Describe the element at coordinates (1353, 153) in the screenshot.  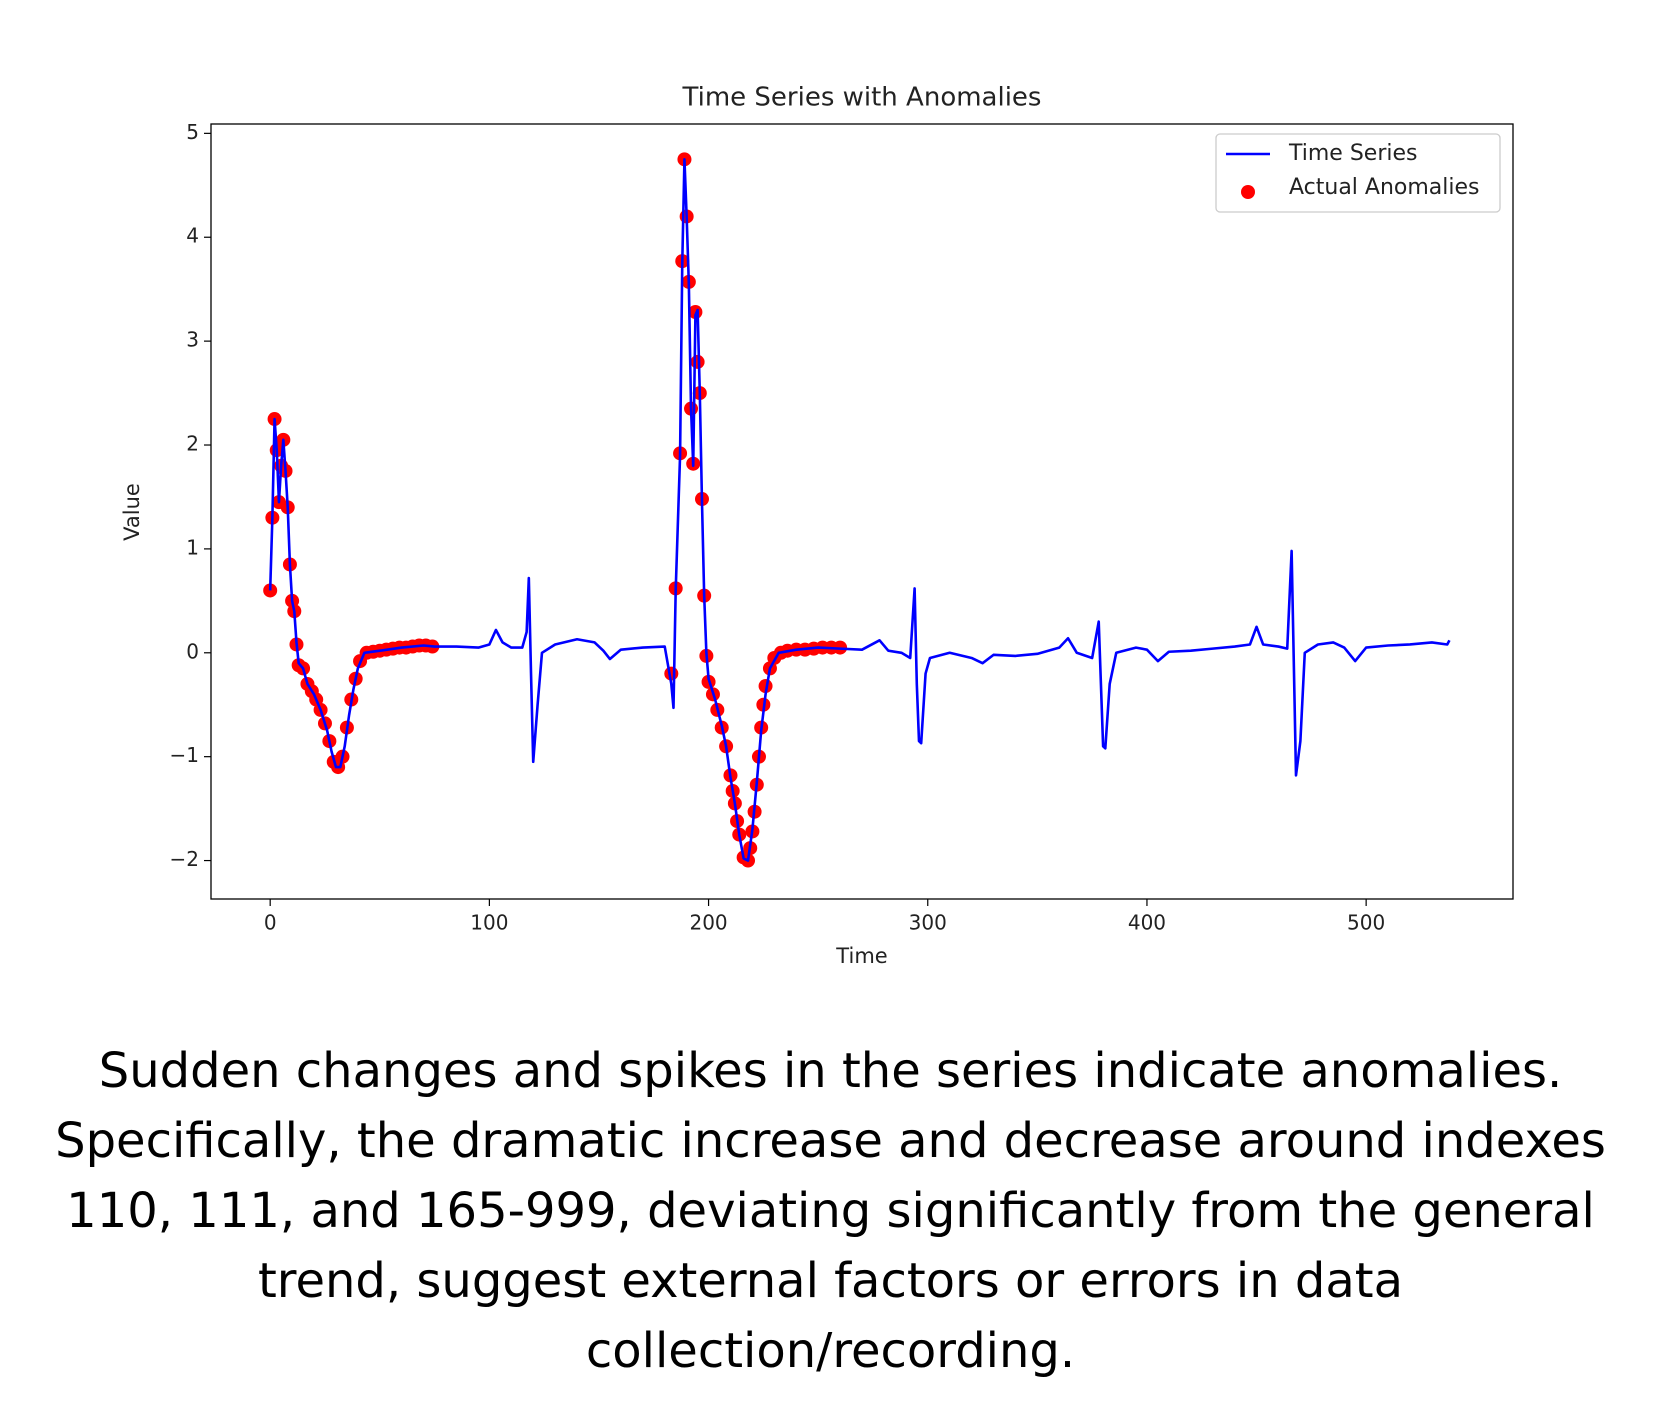
I see `legend-label: Time Series` at that location.